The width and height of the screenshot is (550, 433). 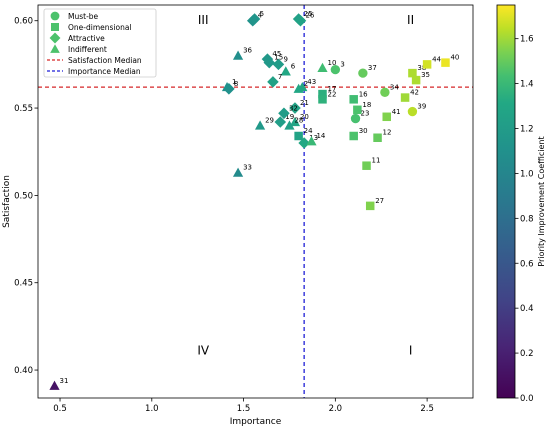 I want to click on point-label: 11, so click(x=376, y=161).